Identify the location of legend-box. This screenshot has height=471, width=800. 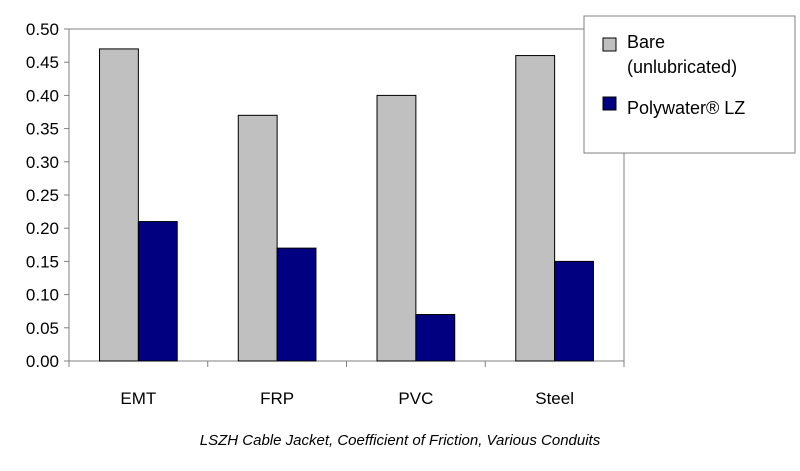
(689, 84).